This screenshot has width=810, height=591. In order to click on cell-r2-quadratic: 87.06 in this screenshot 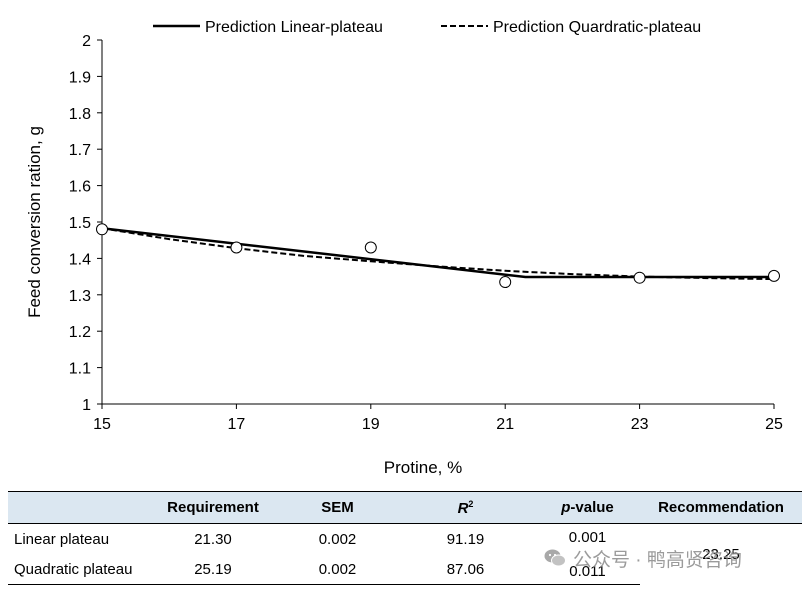, I will do `click(465, 569)`.